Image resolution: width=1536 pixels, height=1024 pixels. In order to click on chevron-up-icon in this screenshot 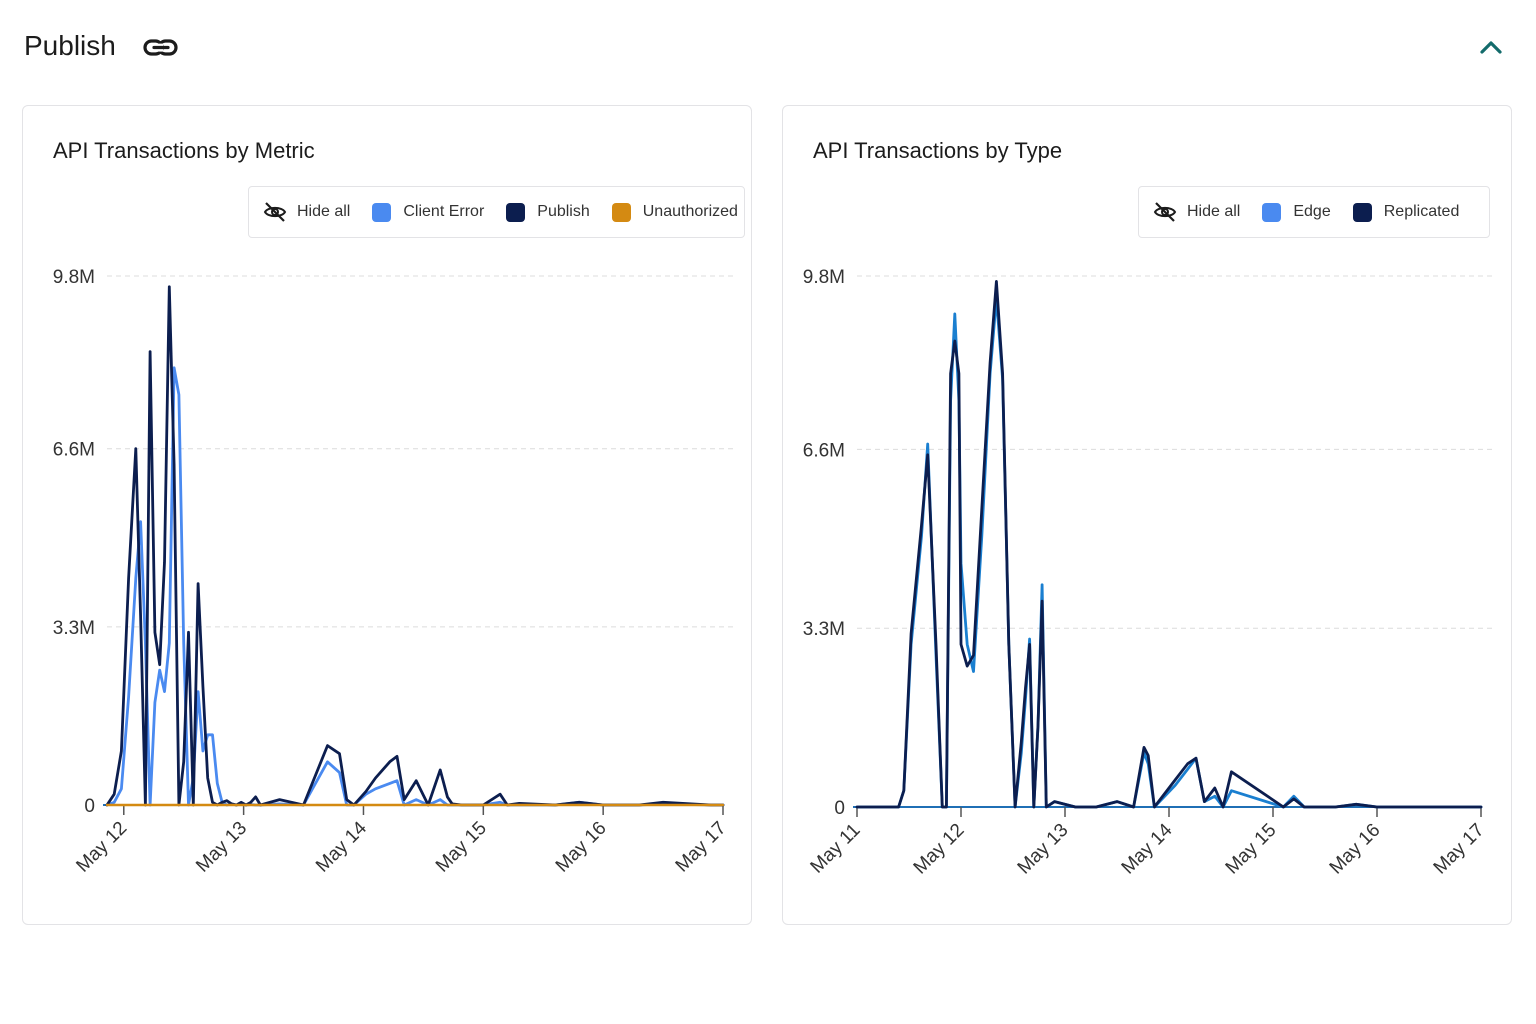, I will do `click(1491, 47)`.